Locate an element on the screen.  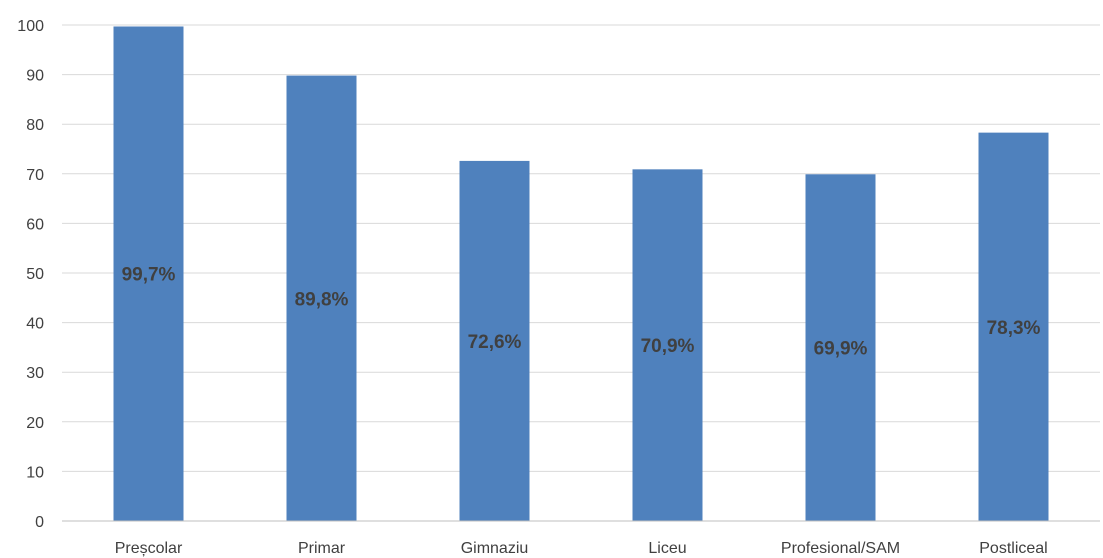
y-tick-label: 70 is located at coordinates (35, 175).